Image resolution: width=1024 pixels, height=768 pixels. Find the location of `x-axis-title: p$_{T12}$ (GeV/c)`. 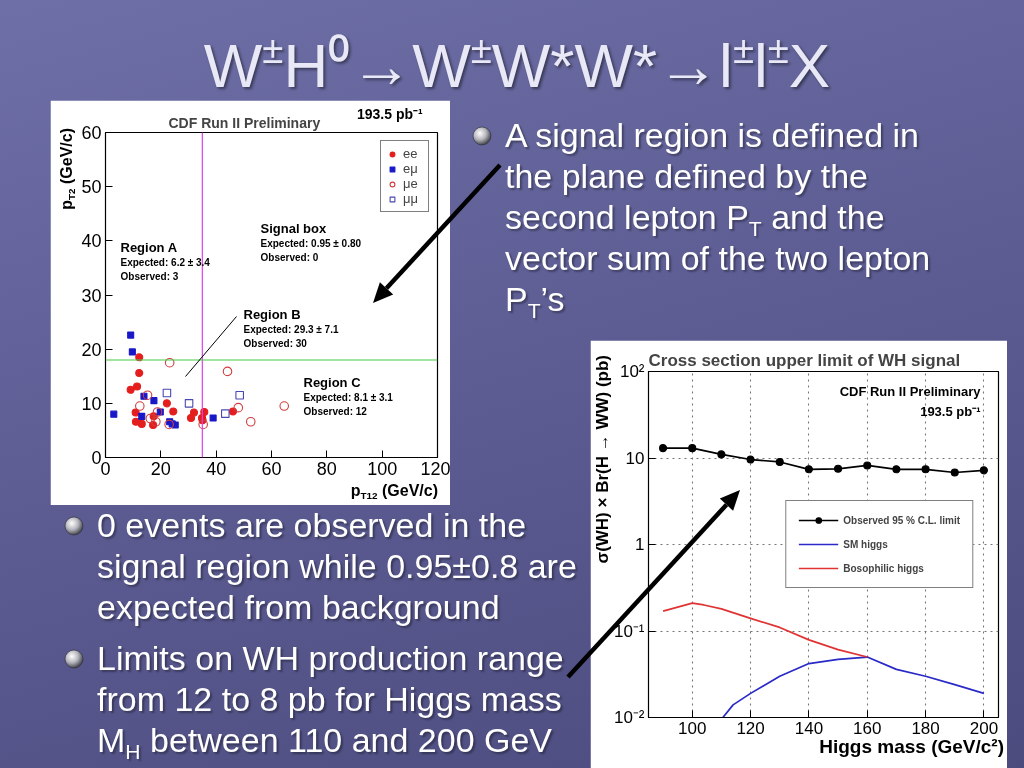

x-axis-title: p$_{T12}$ (GeV/c) is located at coordinates (393, 491).